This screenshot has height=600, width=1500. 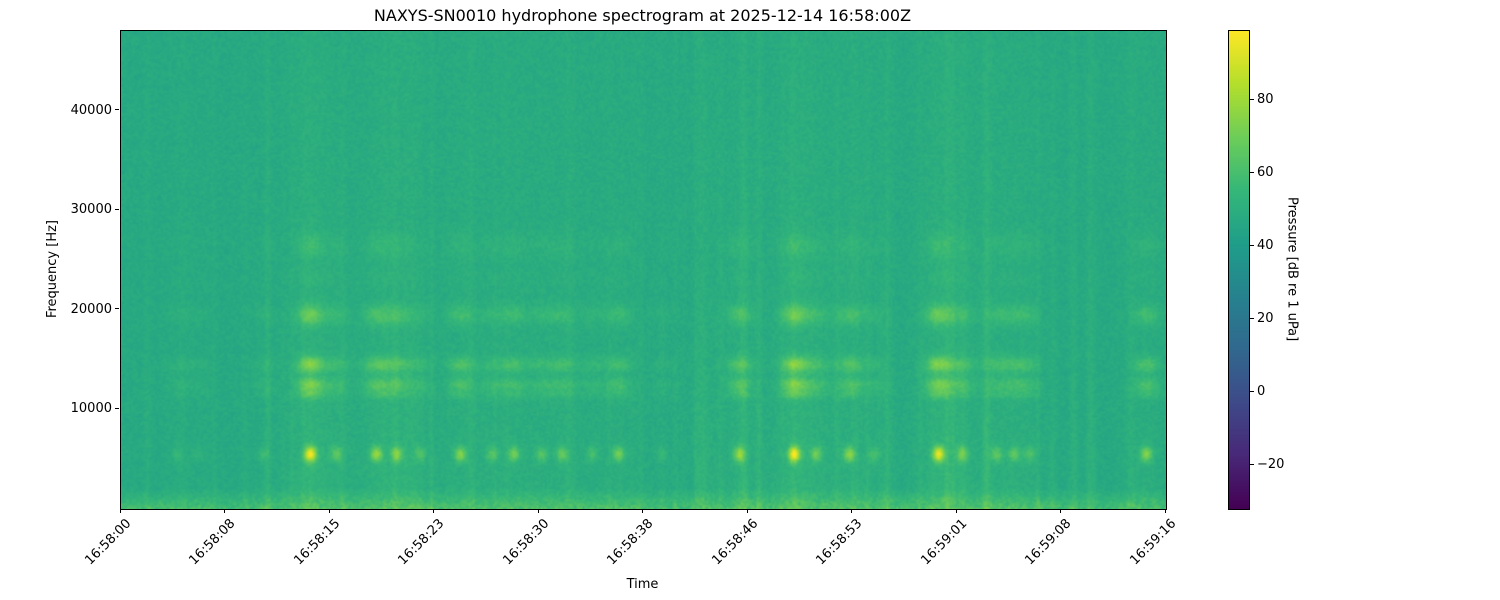 I want to click on y-tick-label: 30000, so click(x=91, y=210).